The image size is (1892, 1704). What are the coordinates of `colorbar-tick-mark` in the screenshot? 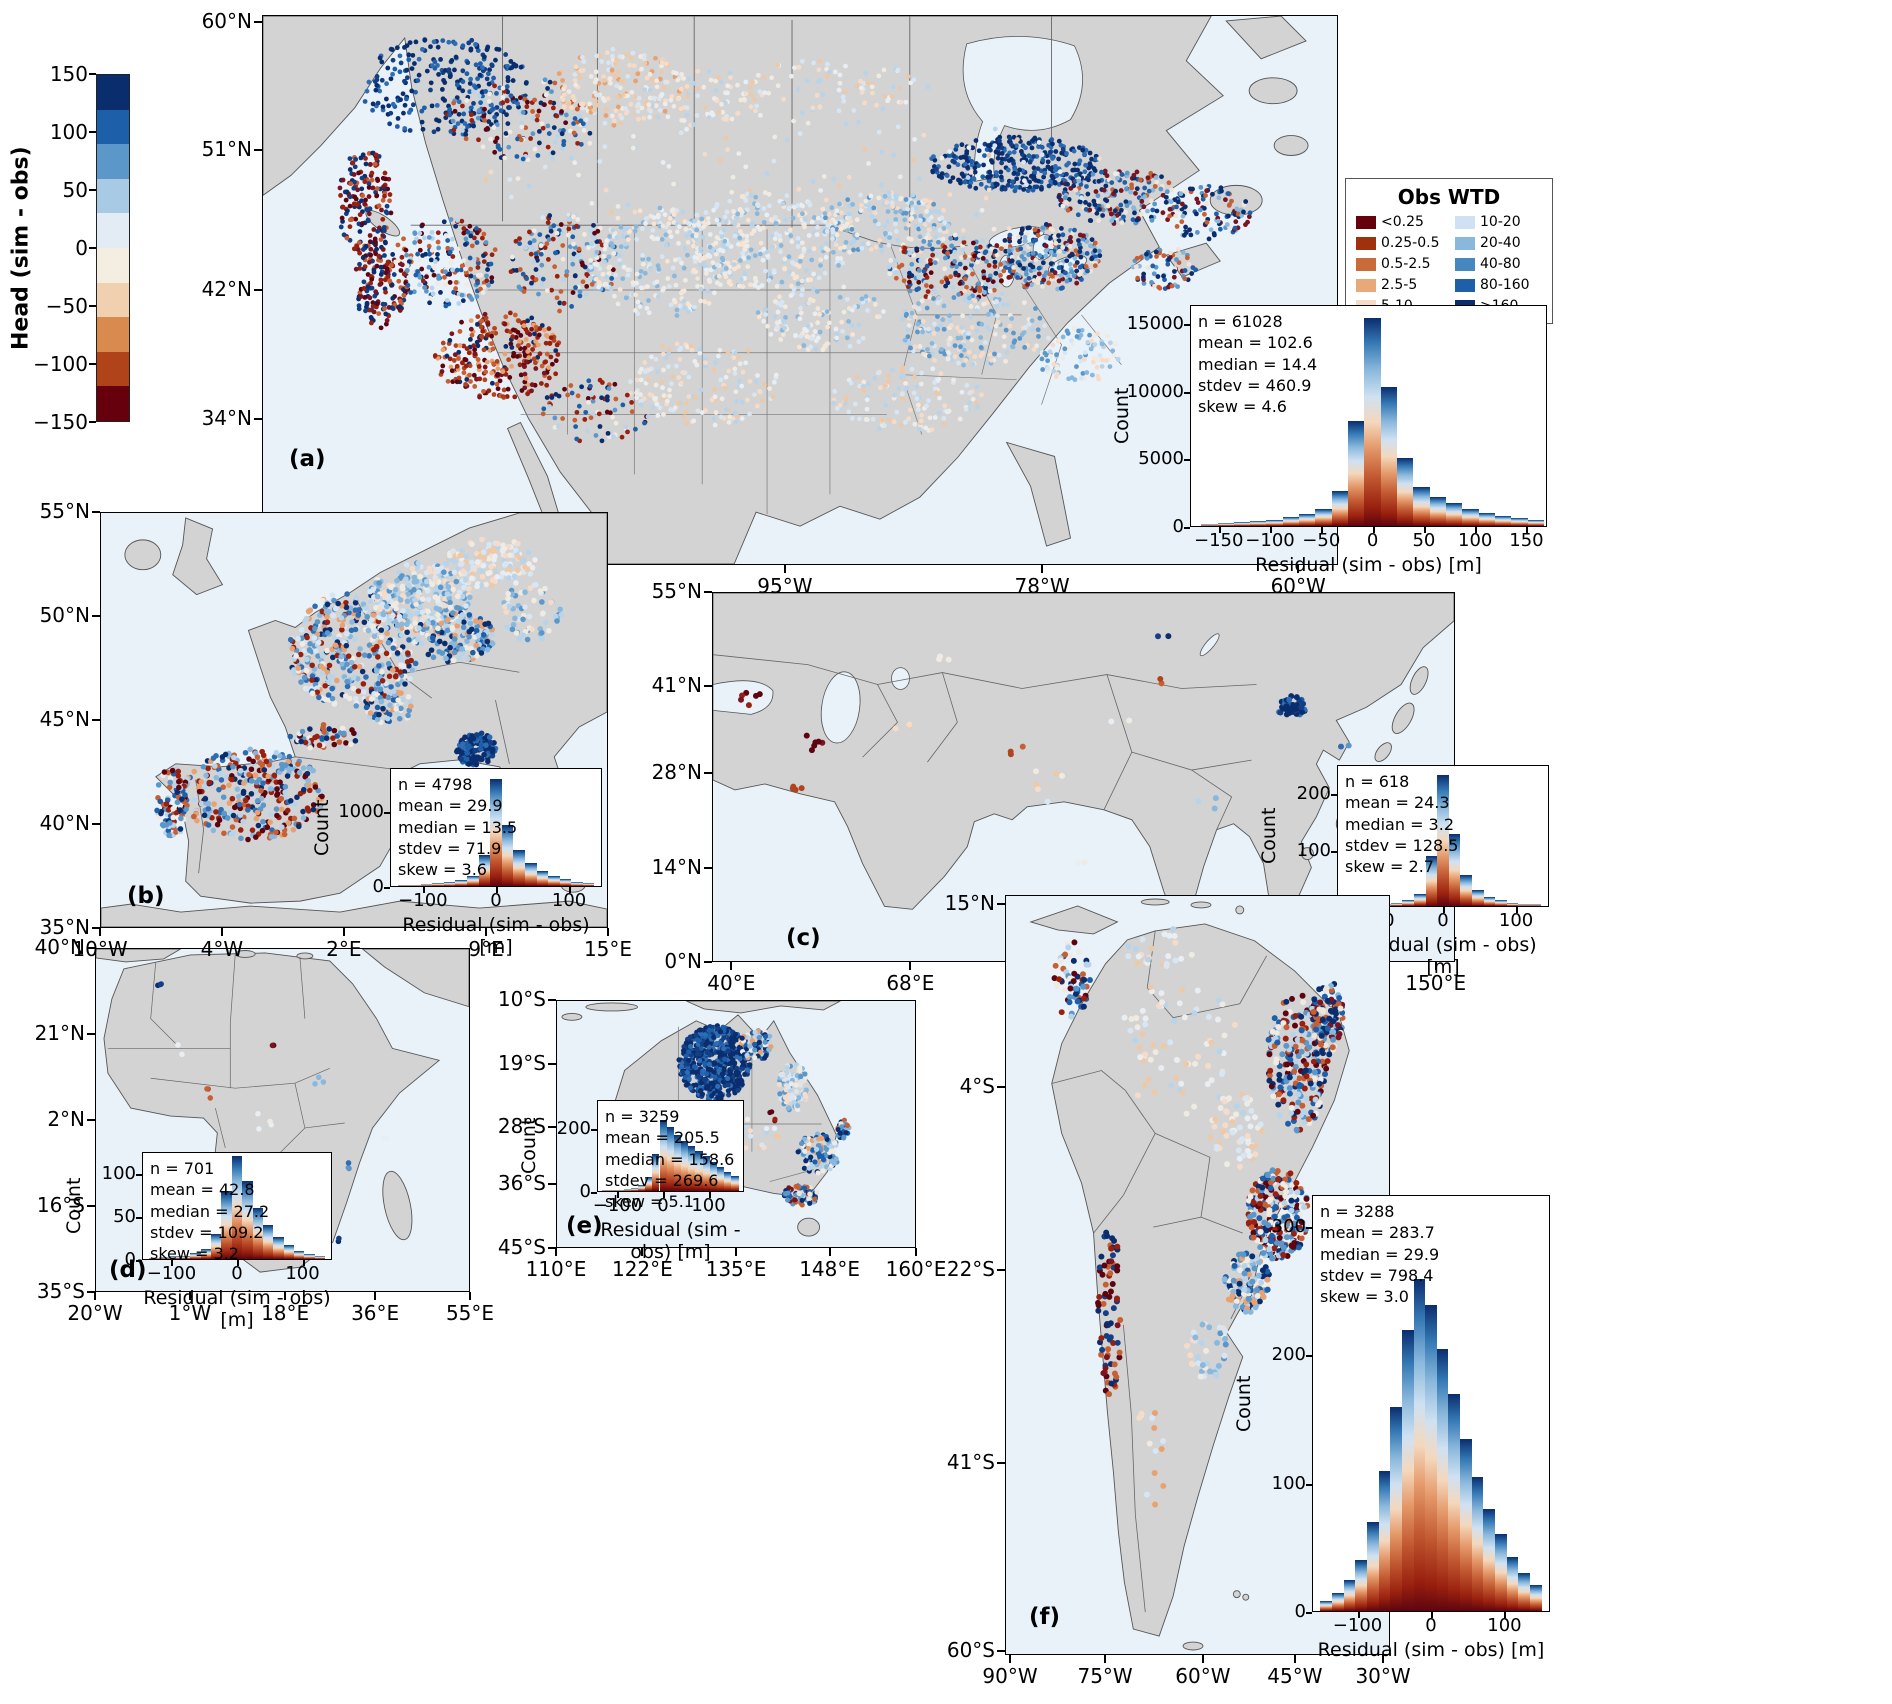 It's located at (92, 364).